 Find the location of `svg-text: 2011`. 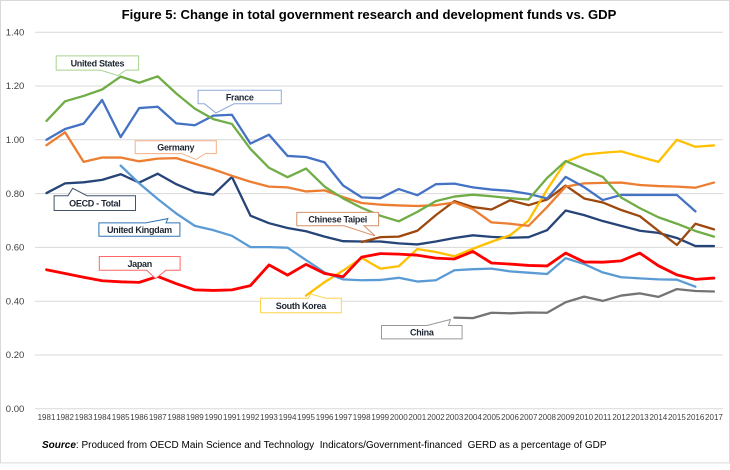

svg-text: 2011 is located at coordinates (603, 417).